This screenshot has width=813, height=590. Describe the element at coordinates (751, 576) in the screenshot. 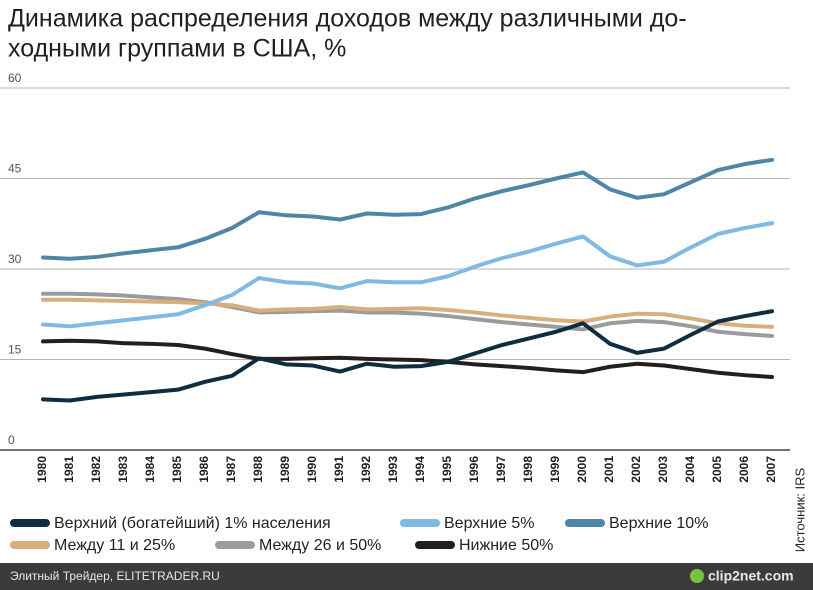

I see `footer-logo: clip2net.com` at that location.